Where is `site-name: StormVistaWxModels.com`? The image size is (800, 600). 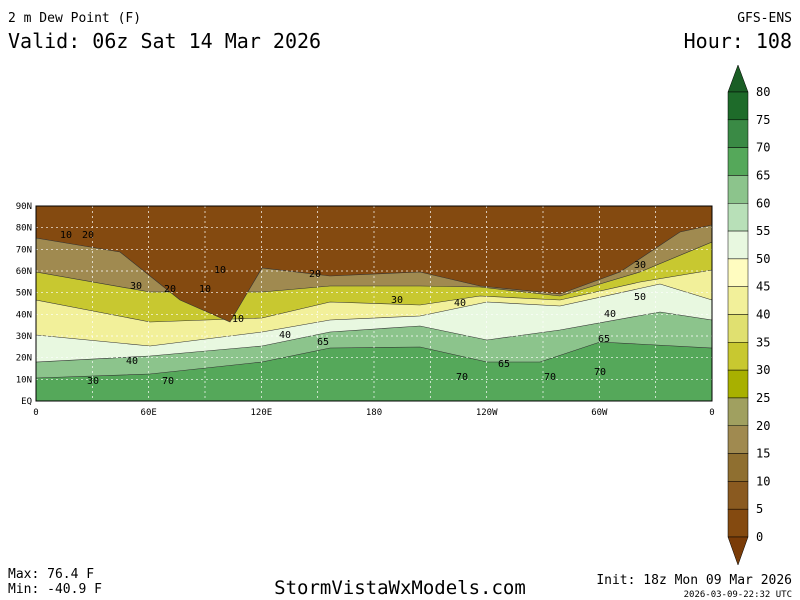
site-name: StormVistaWxModels.com is located at coordinates (400, 588).